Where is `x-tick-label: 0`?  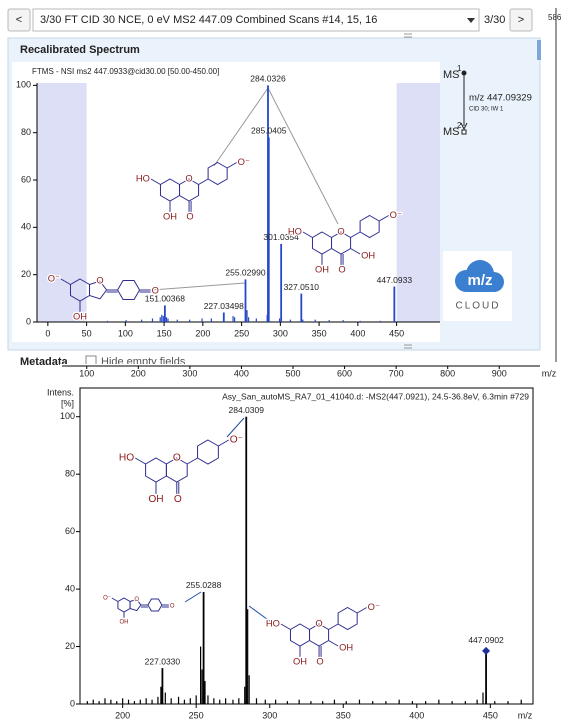
x-tick-label: 0 is located at coordinates (47, 333).